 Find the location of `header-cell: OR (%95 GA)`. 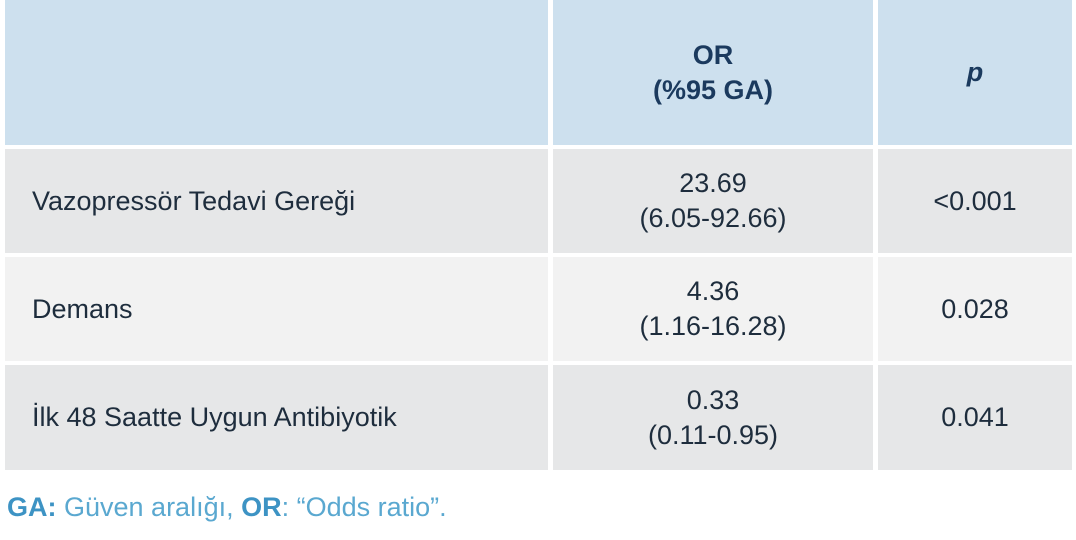

header-cell: OR (%95 GA) is located at coordinates (713, 72).